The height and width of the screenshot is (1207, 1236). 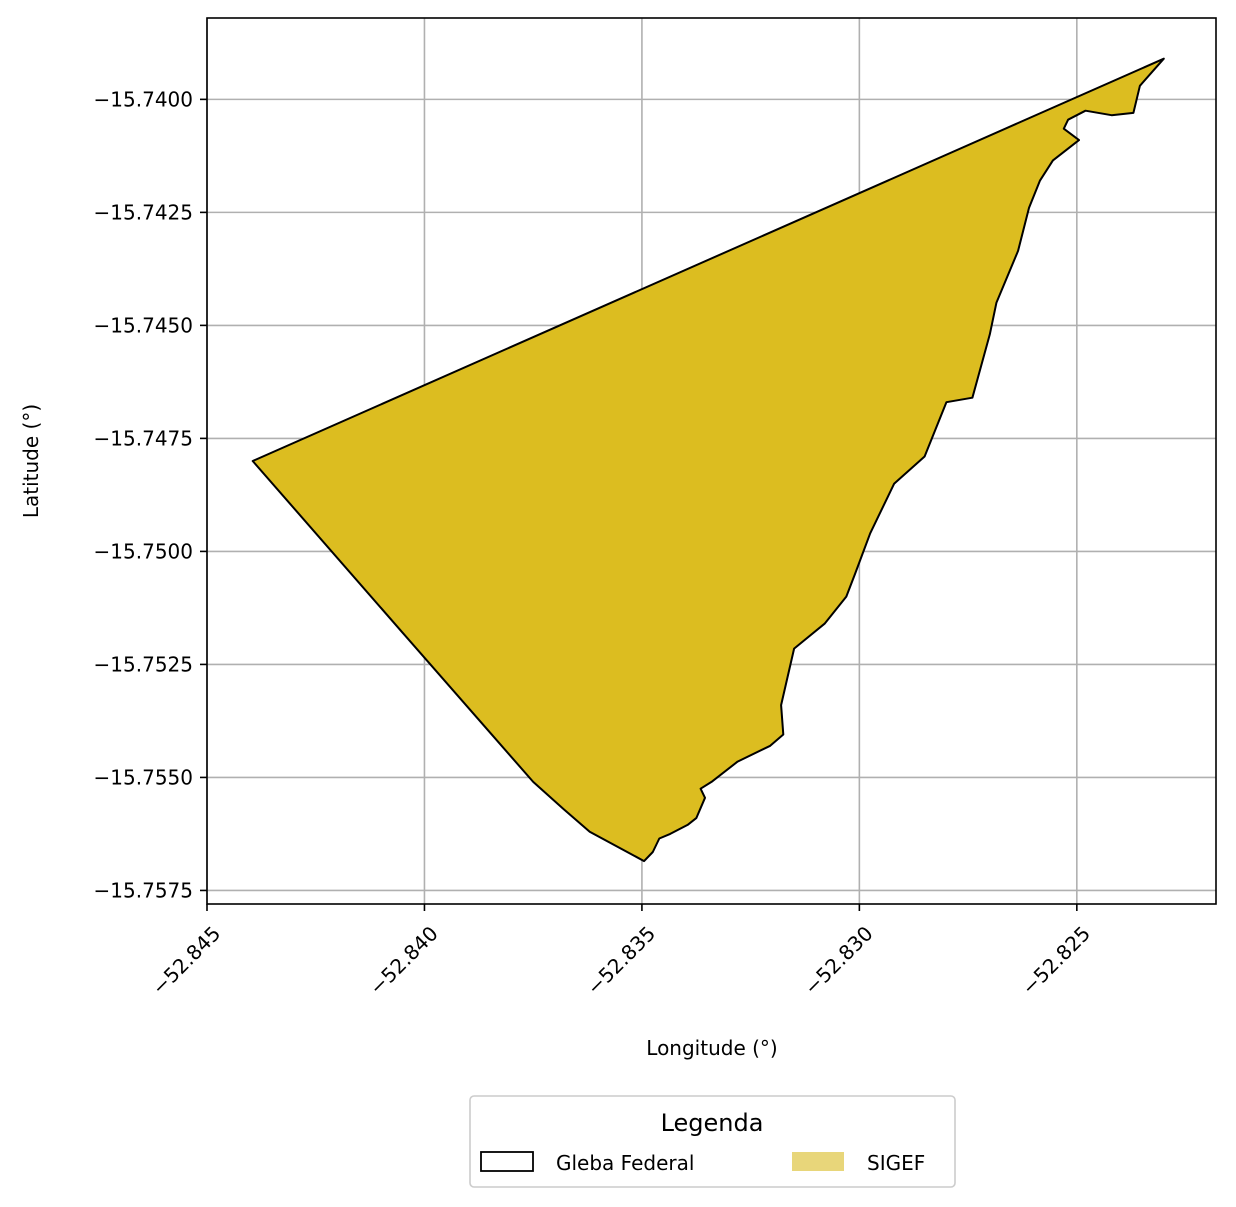 What do you see at coordinates (143, 664) in the screenshot?
I see `y-tick-label-5: −15.7525` at bounding box center [143, 664].